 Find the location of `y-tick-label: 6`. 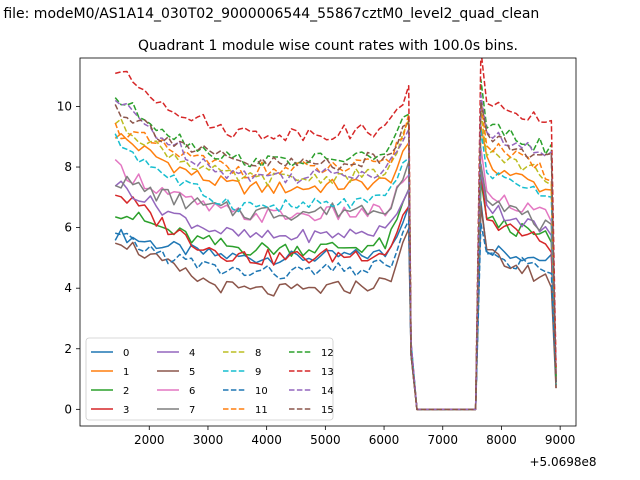

y-tick-label: 6 is located at coordinates (68, 228).